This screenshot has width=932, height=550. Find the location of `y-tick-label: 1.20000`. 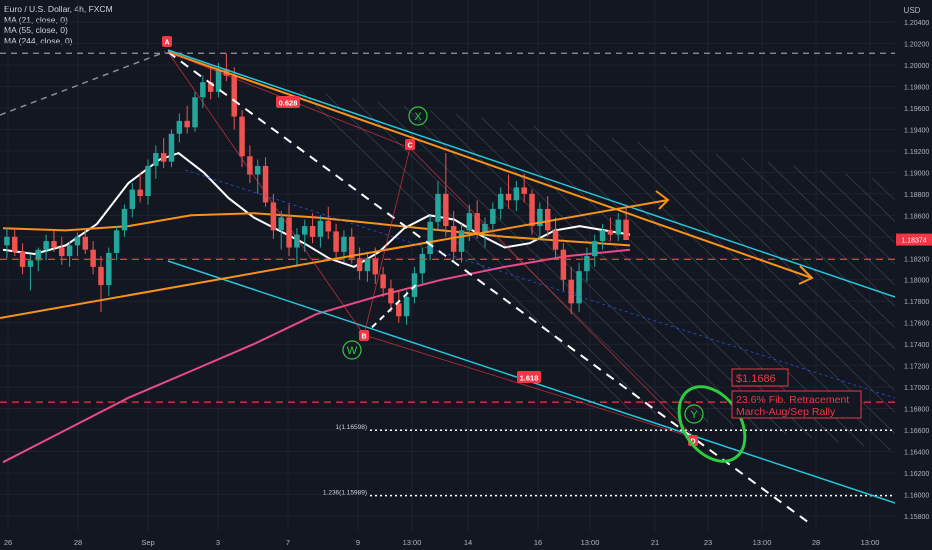

y-tick-label: 1.20000 is located at coordinates (916, 66).